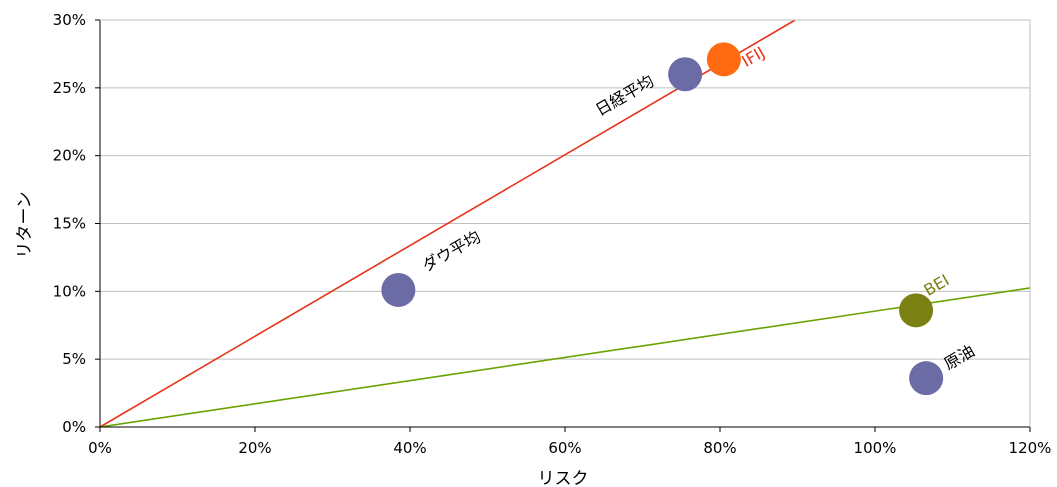  Describe the element at coordinates (25, 224) in the screenshot. I see `y-axis-title: リターン` at that location.